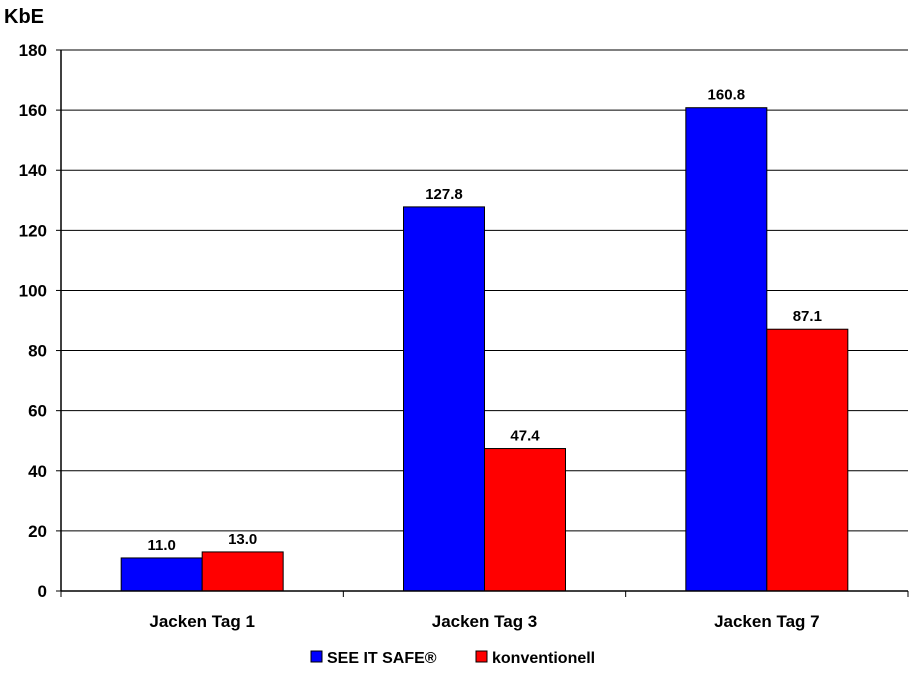 This screenshot has width=912, height=674. Describe the element at coordinates (33, 110) in the screenshot. I see `y-tick-label: 160` at that location.